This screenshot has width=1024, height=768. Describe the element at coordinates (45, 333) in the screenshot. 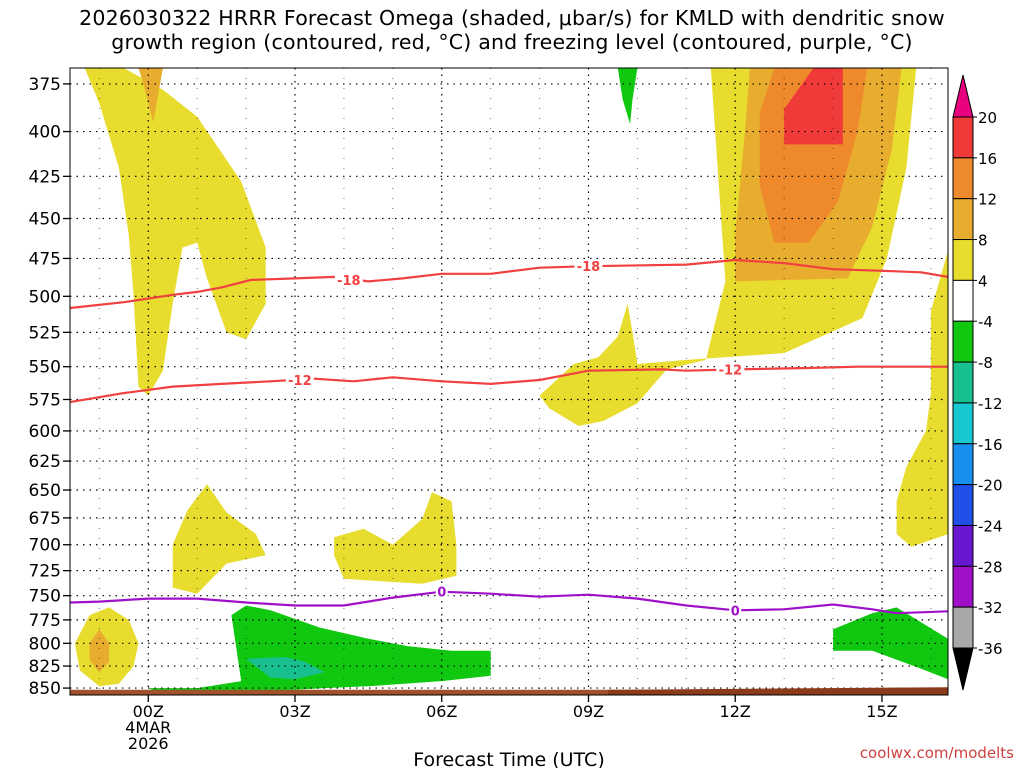

I see `y-tick-label-525: 525` at that location.